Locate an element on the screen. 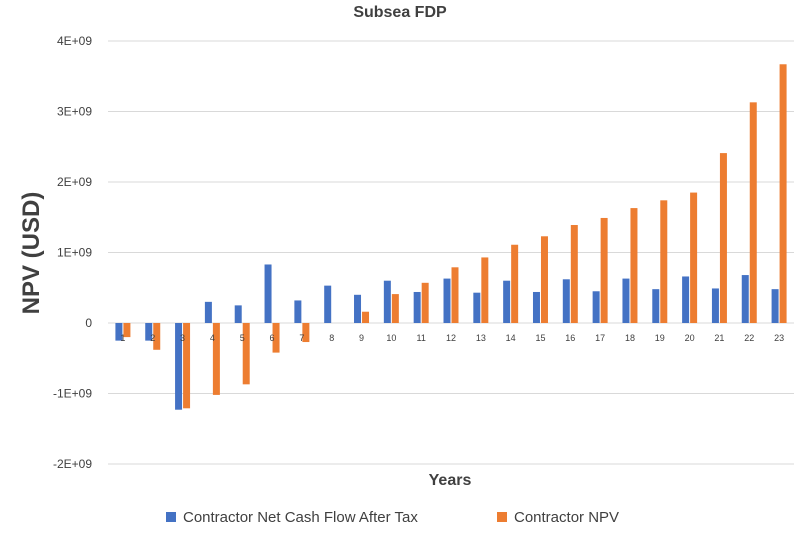 Image resolution: width=800 pixels, height=536 pixels. x-tick-label: 17 is located at coordinates (600, 338).